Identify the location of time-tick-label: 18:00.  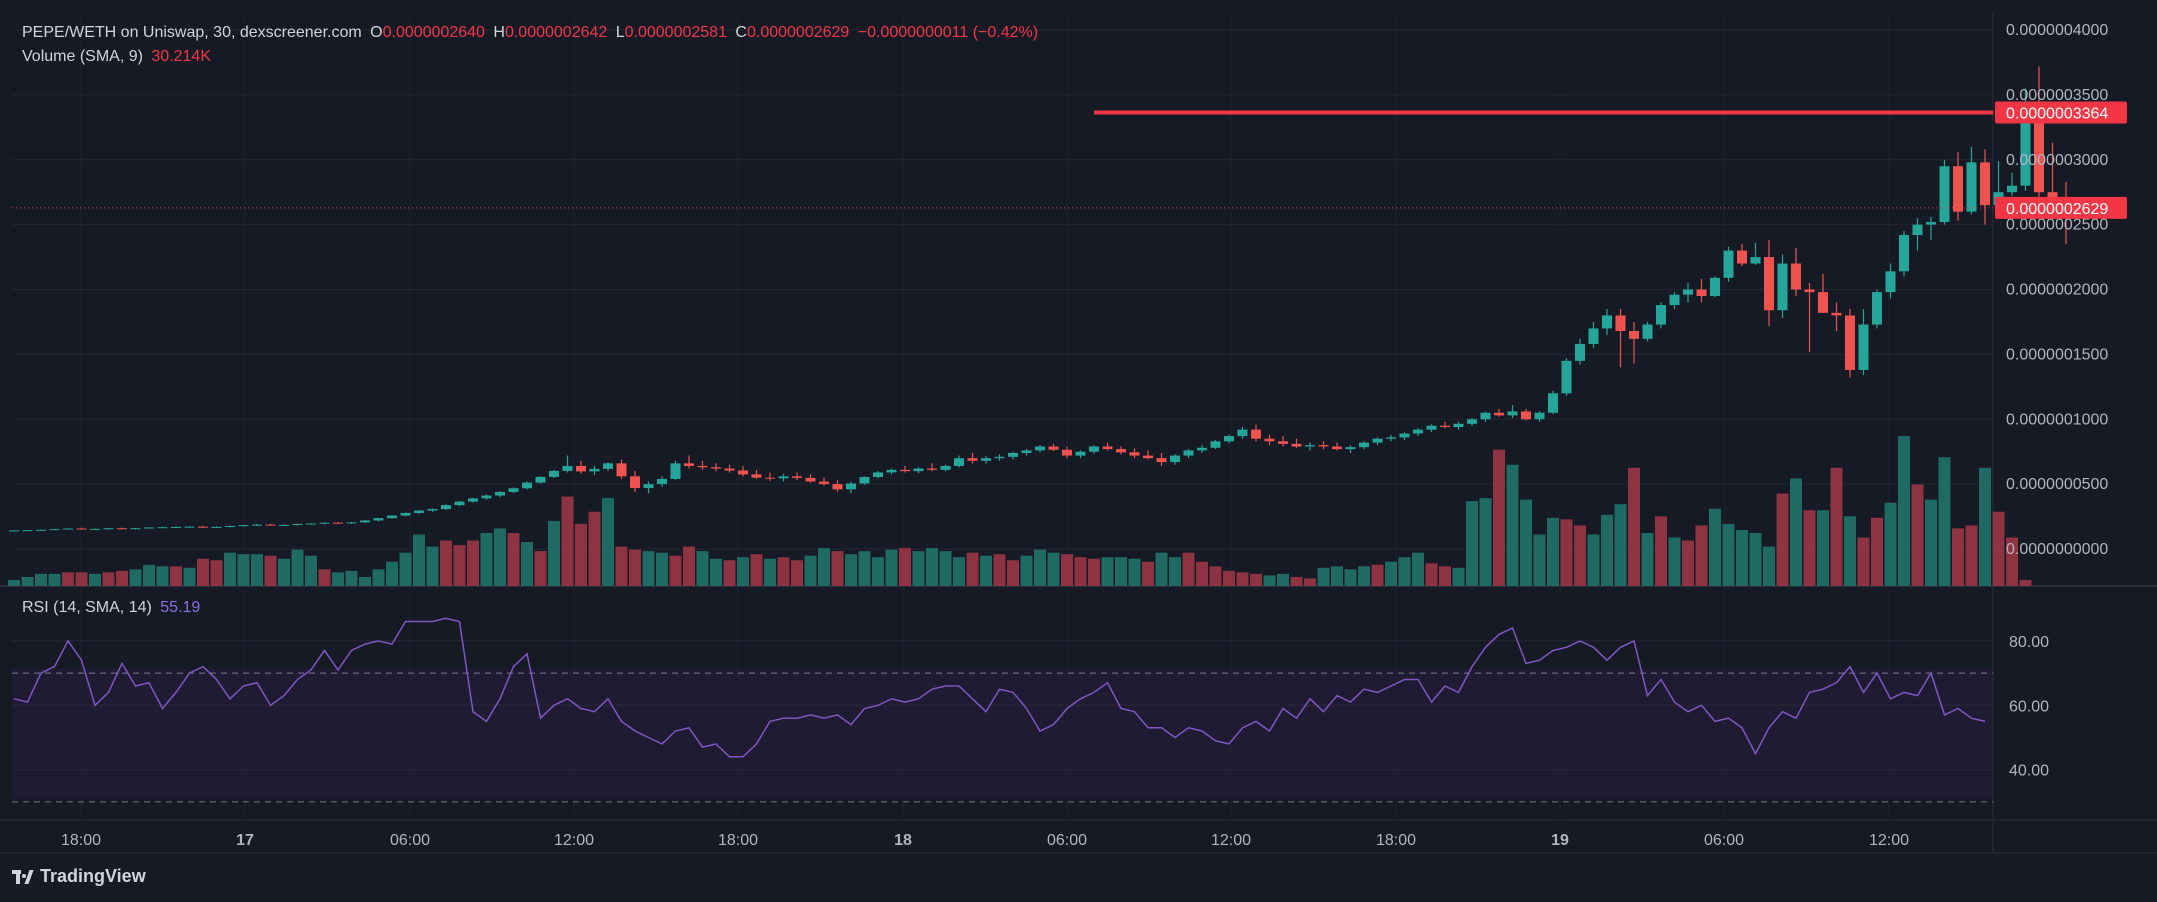
(738, 840).